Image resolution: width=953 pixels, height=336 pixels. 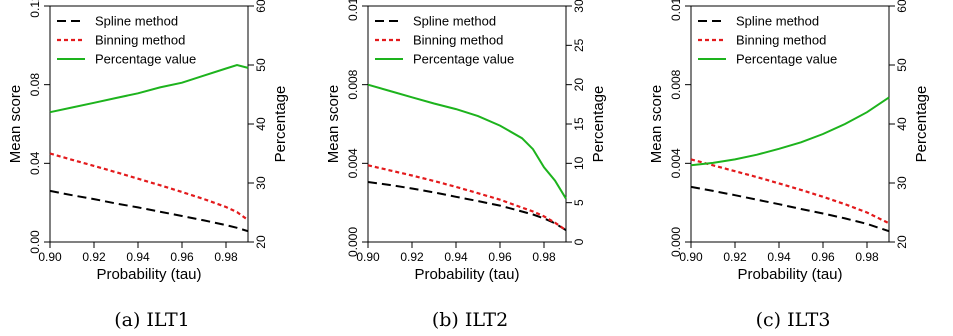 I want to click on y2-tick-label: 0, so click(x=579, y=241).